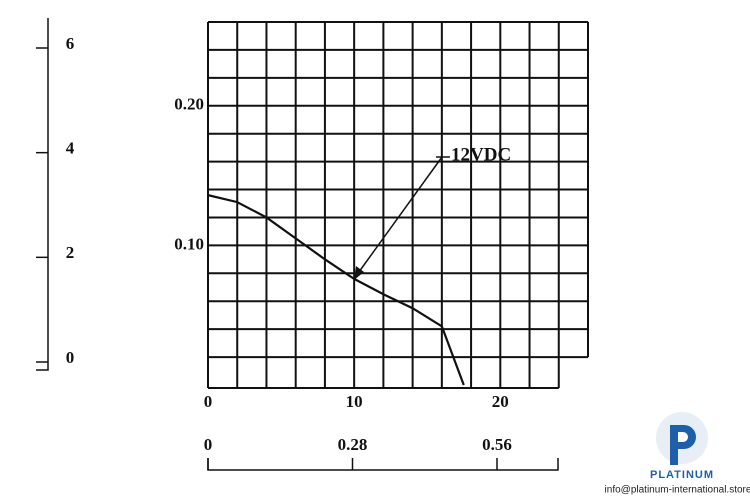 This screenshot has width=750, height=500. What do you see at coordinates (500, 401) in the screenshot?
I see `x-tick-label: 20` at bounding box center [500, 401].